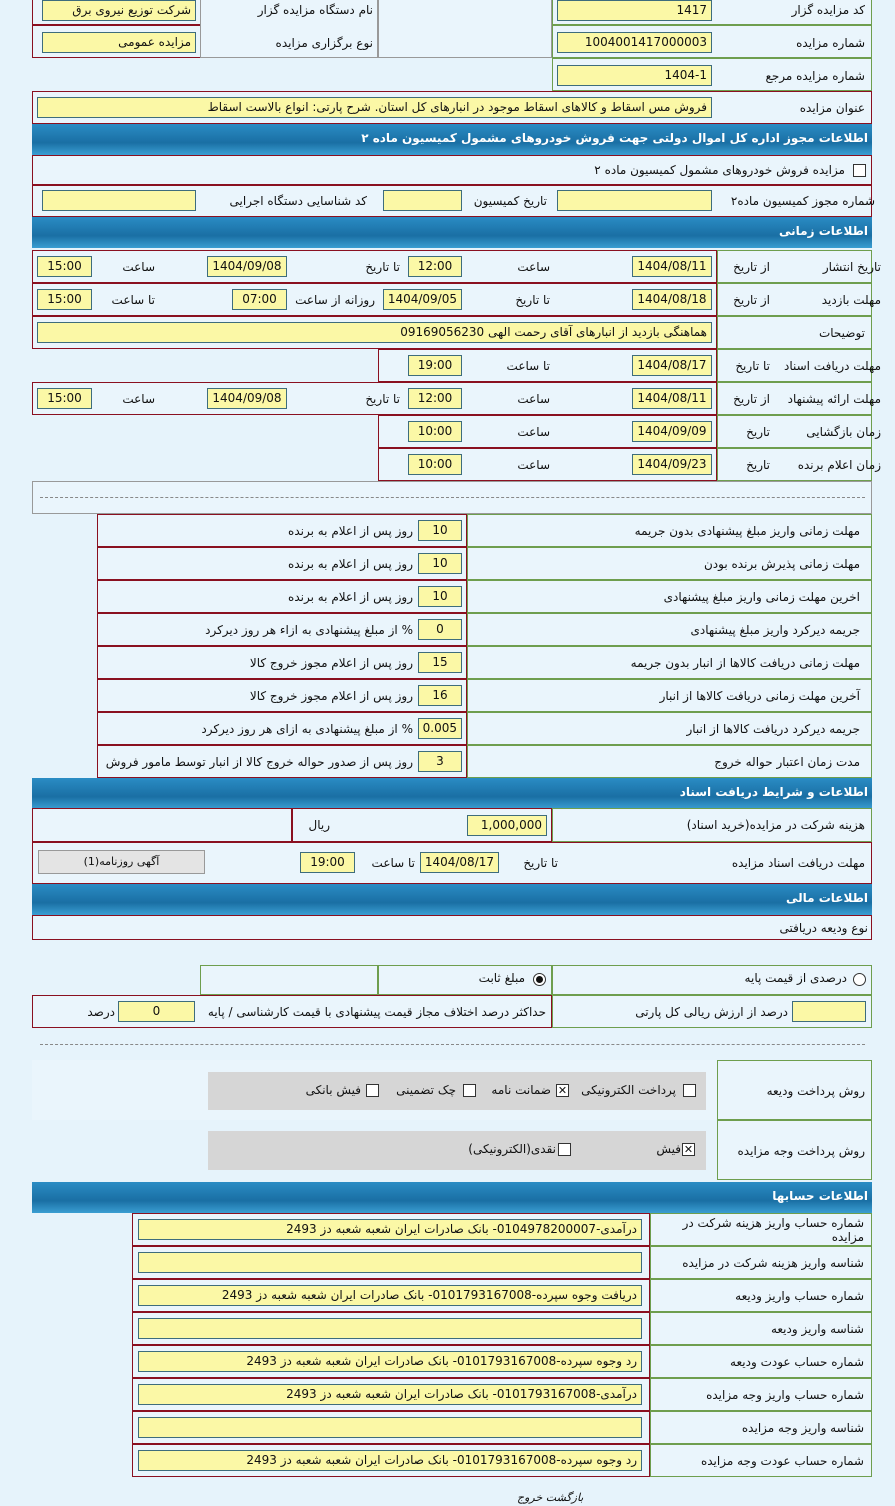  I want to click on condition-value-field: 3, so click(440, 761).